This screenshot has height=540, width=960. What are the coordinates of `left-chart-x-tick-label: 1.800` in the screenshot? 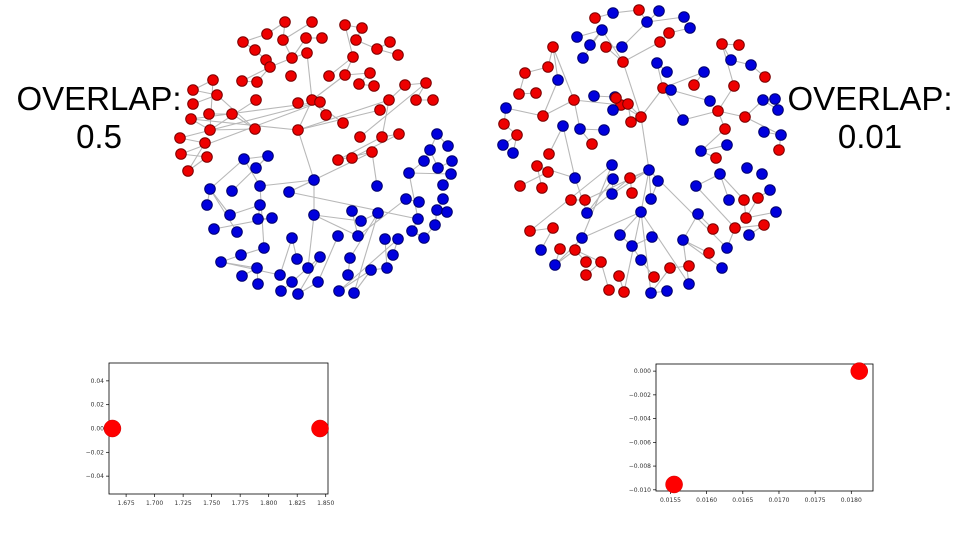 It's located at (268, 503).